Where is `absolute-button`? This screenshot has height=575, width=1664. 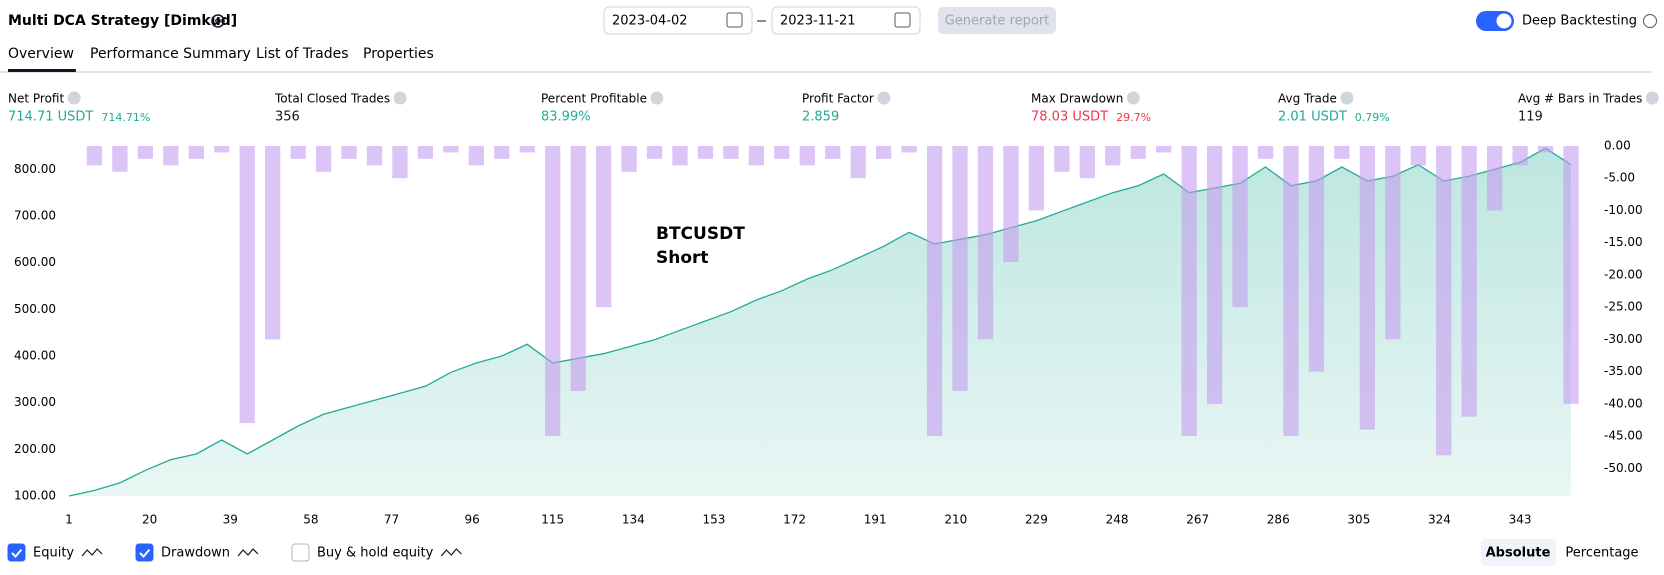
absolute-button is located at coordinates (1518, 552).